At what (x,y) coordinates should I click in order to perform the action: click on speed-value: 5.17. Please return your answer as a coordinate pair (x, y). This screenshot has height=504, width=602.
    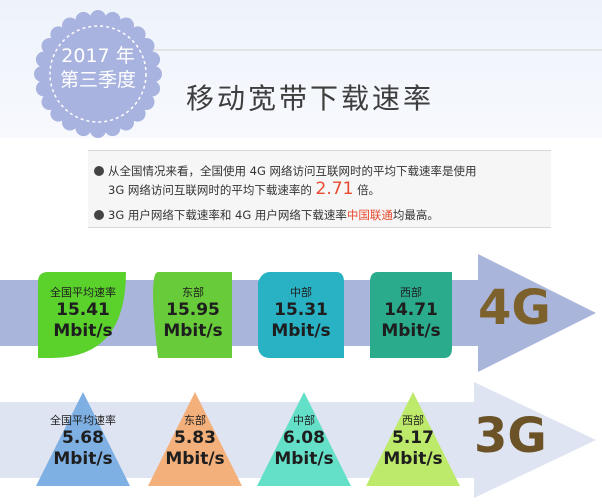
    Looking at the image, I should click on (413, 438).